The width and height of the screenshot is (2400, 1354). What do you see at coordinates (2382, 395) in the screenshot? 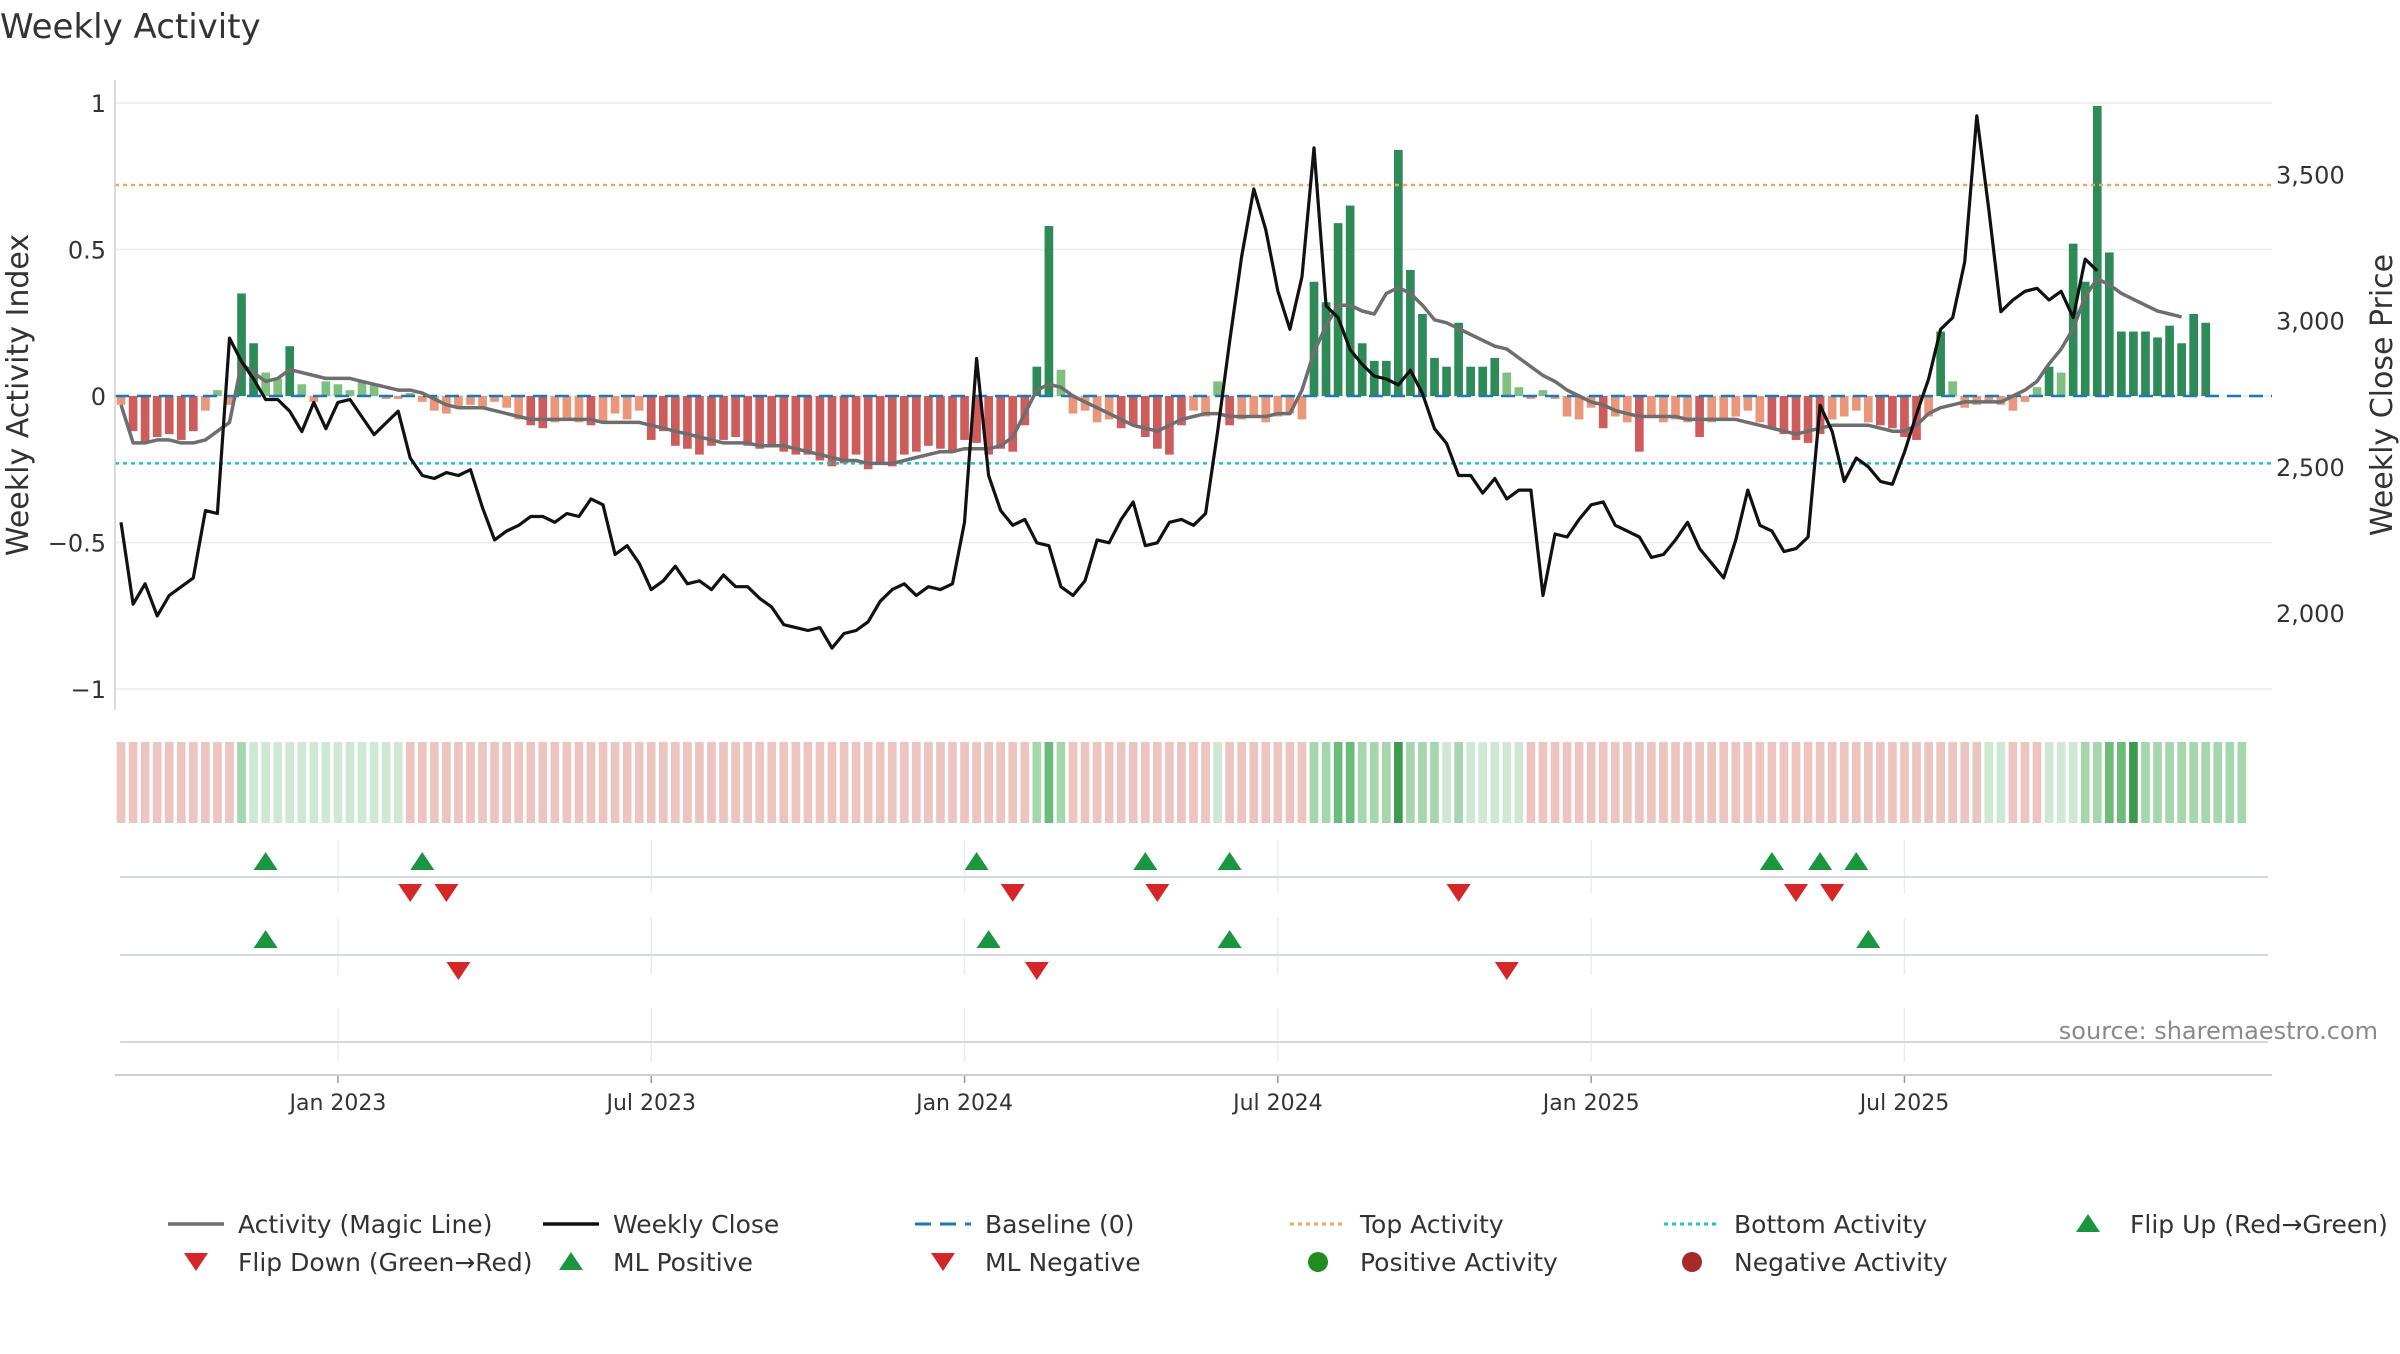
I see `y-axis-right-label: Weekly Close Price` at bounding box center [2382, 395].